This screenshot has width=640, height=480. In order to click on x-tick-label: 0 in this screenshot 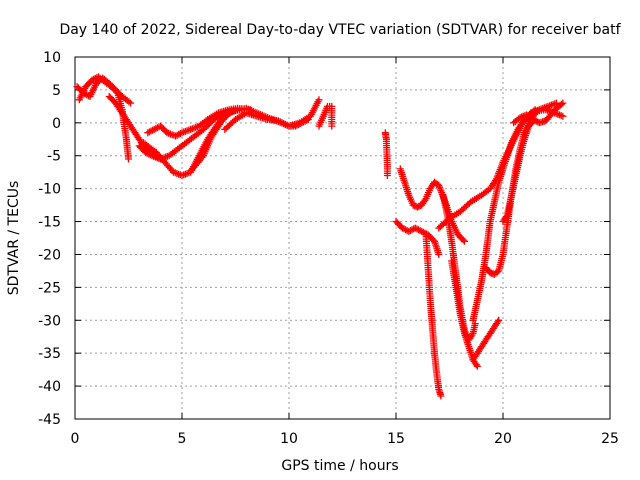, I will do `click(75, 439)`.